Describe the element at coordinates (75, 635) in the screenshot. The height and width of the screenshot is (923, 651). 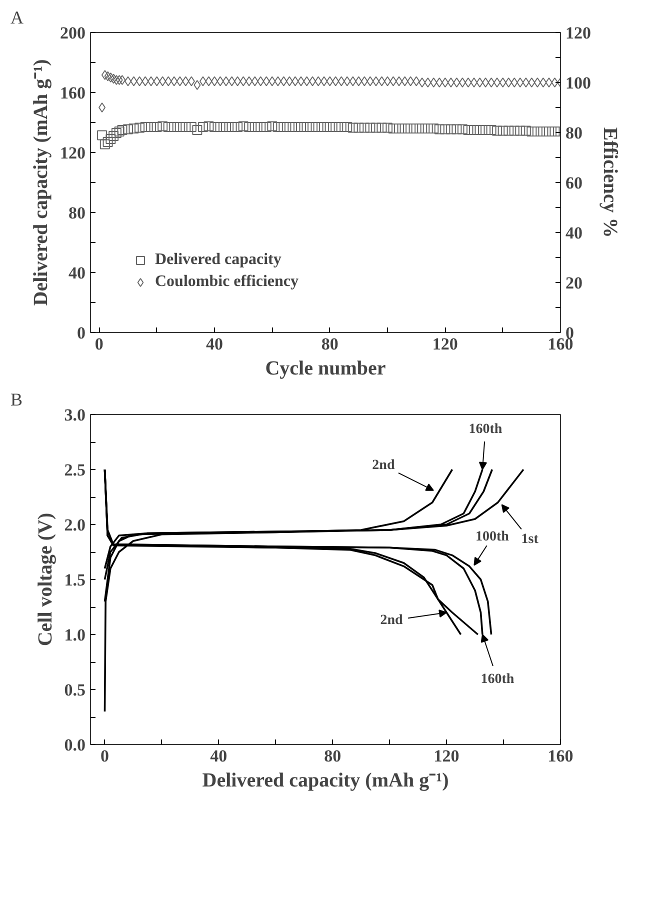
I see `y-tick-label: 1.0` at that location.